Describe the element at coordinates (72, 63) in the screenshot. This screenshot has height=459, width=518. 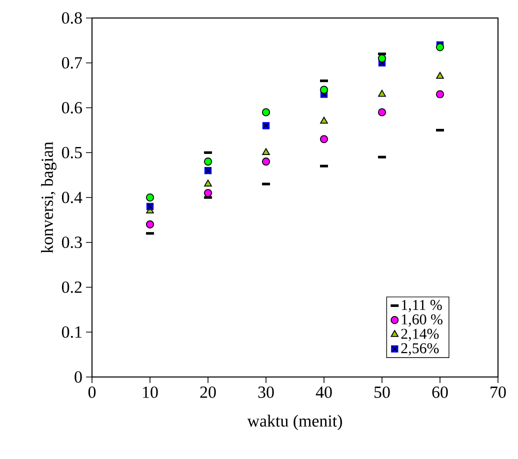
I see `y-tick-label: 0.7` at that location.